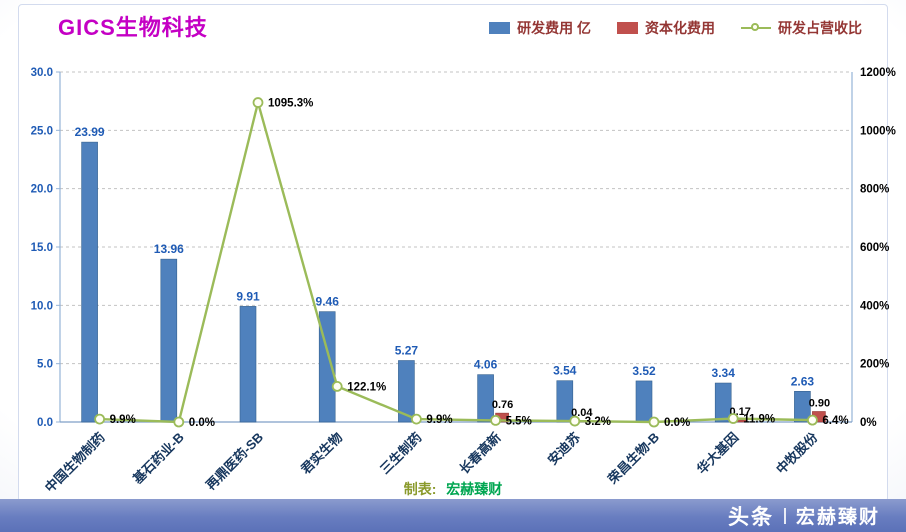 This screenshot has width=906, height=532. Describe the element at coordinates (878, 73) in the screenshot. I see `right-axis-tick: 1200%` at that location.